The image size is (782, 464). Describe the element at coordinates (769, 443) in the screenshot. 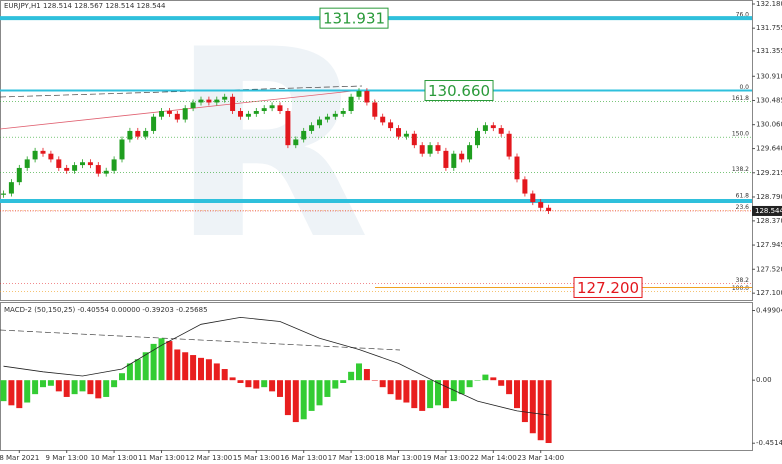

I see `y-tick-label: -0.45146` at that location.